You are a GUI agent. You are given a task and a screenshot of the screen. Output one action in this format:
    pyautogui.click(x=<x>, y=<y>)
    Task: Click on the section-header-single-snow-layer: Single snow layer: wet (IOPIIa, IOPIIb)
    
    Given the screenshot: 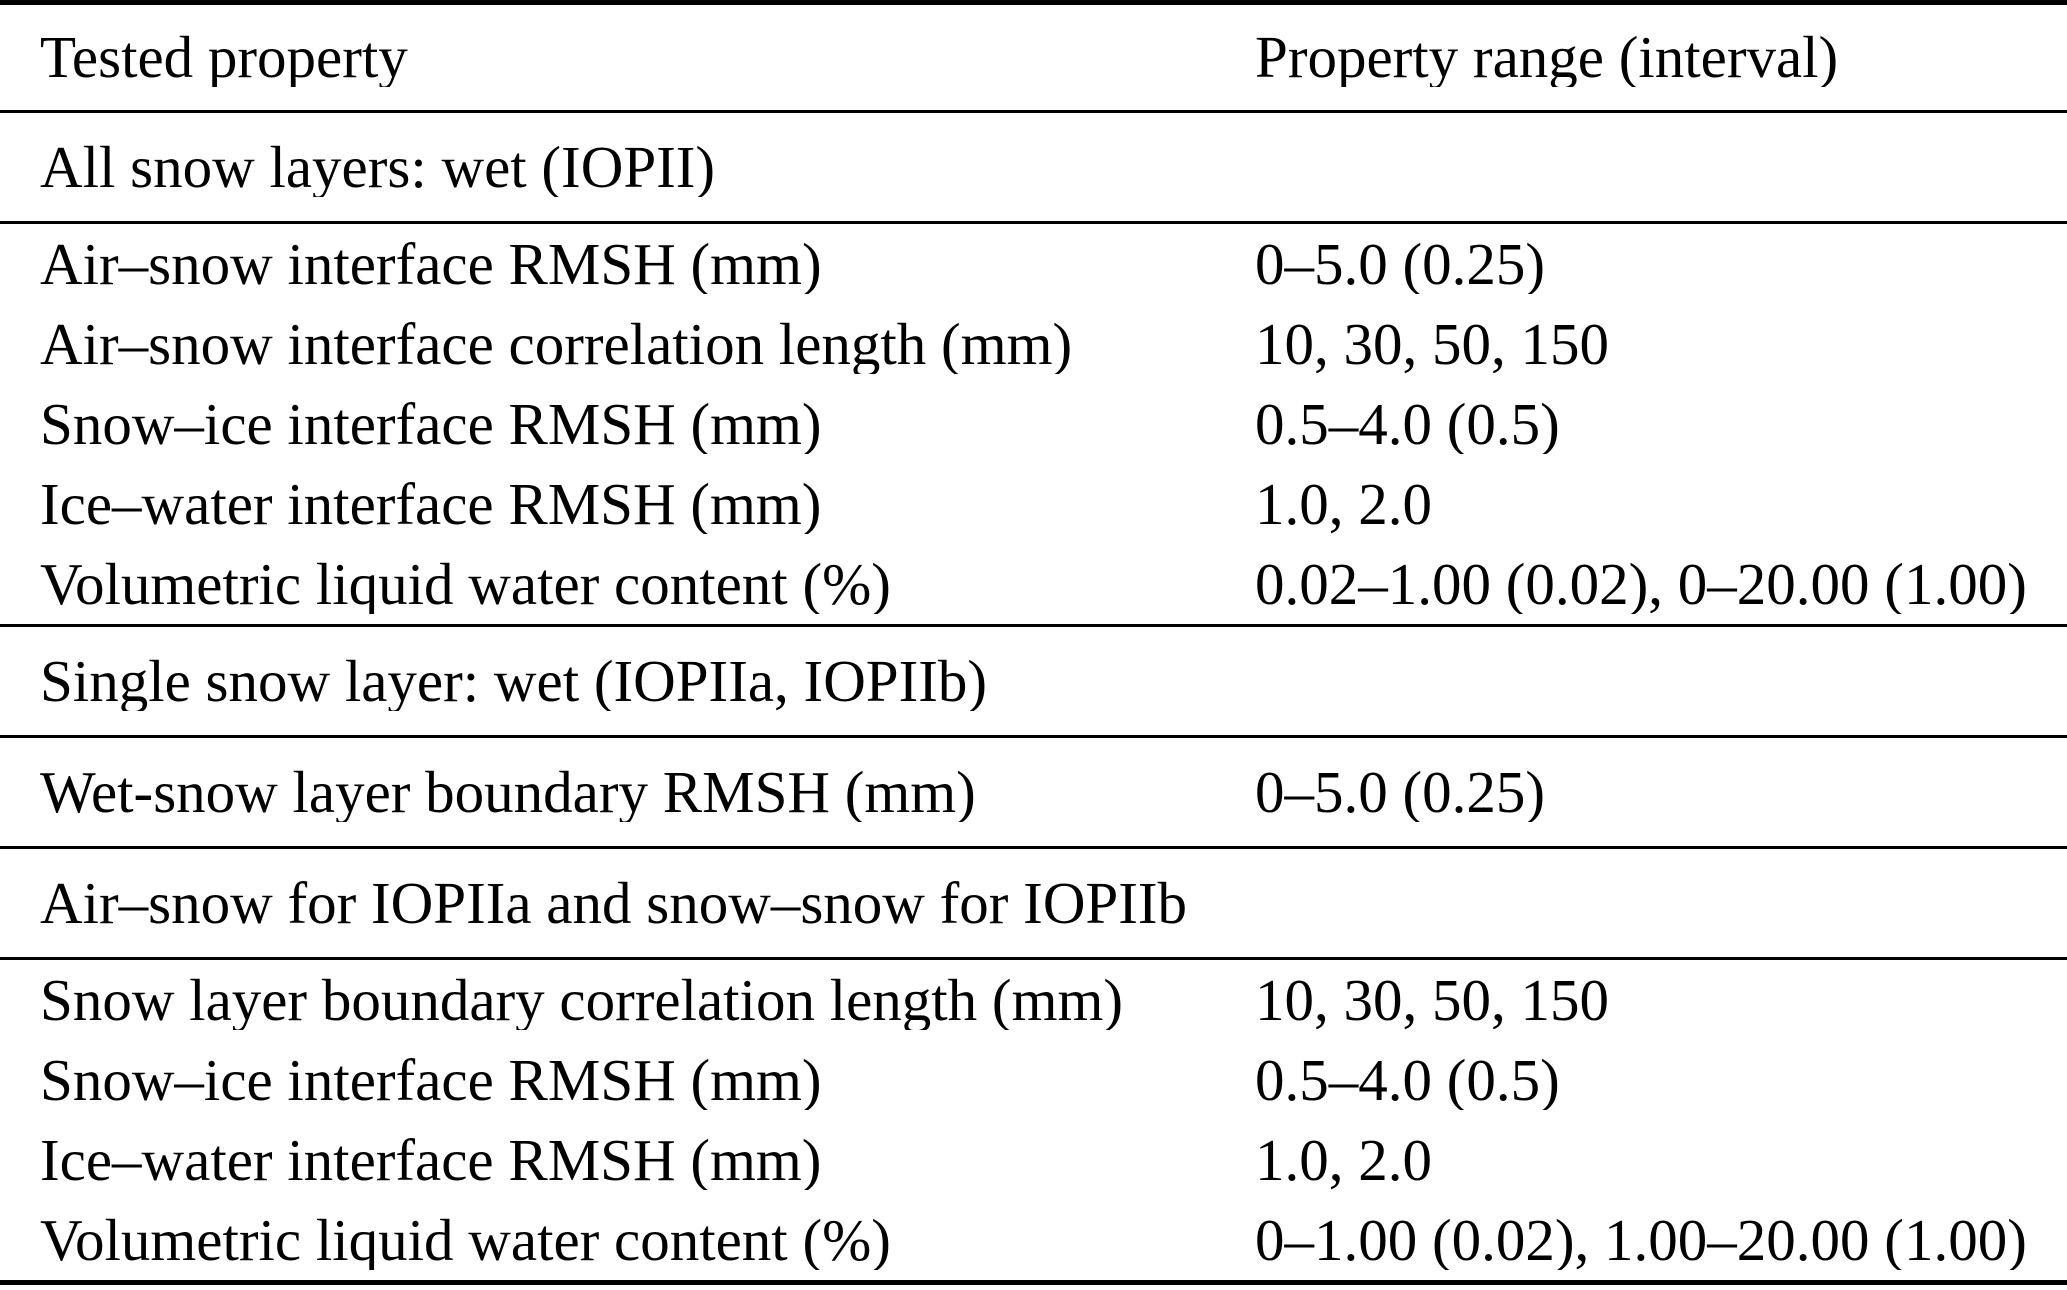 What is the action you would take?
    pyautogui.click(x=1033, y=681)
    